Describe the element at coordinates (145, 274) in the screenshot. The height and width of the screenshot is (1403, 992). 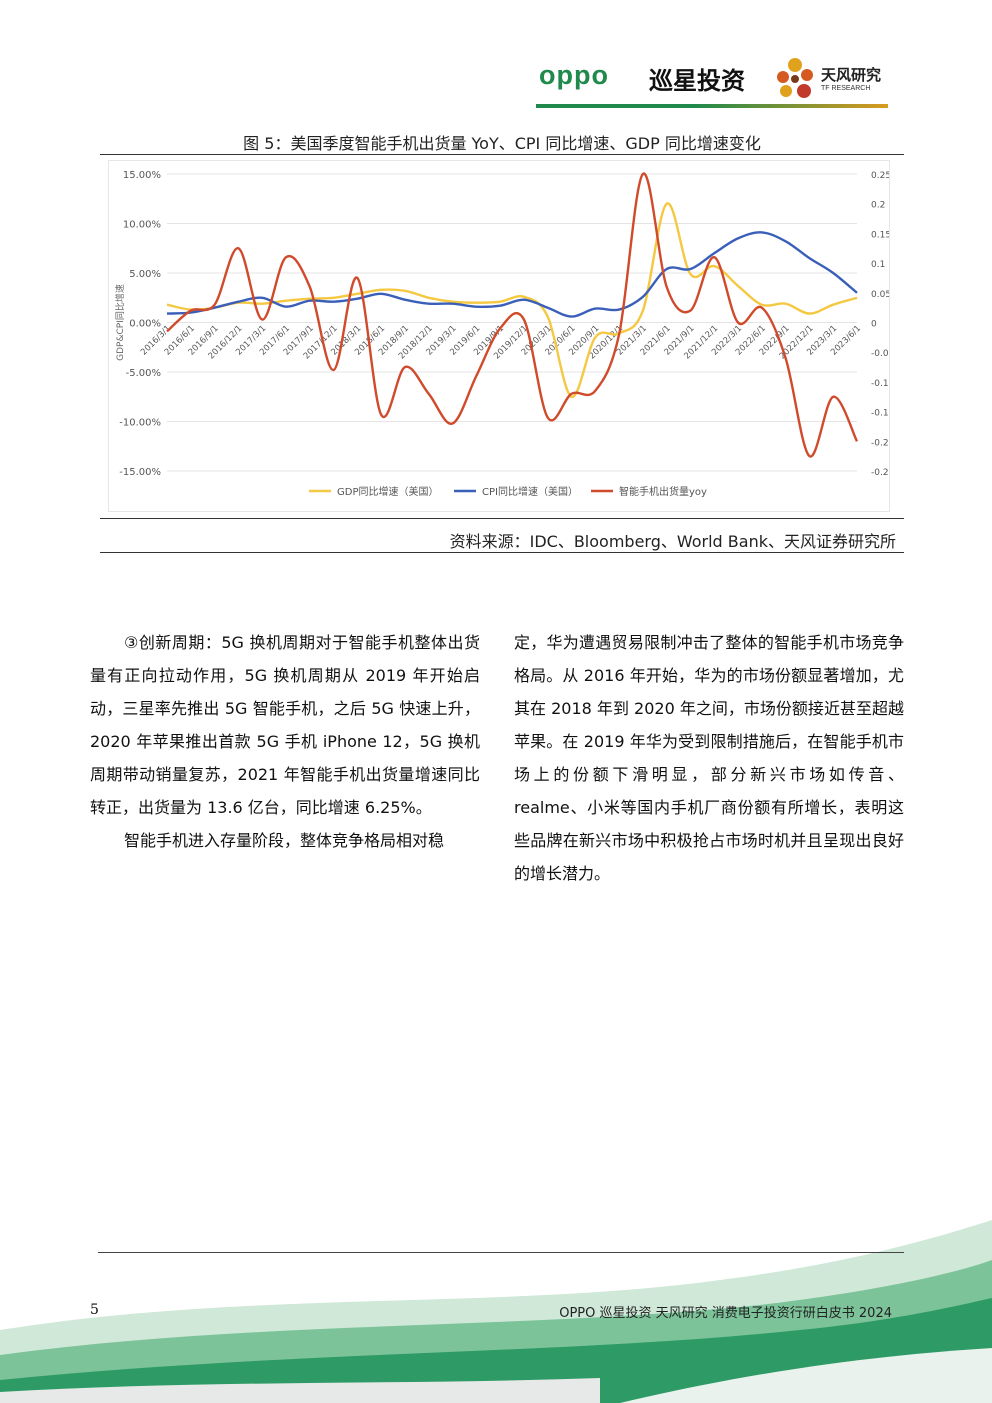
I see `left-tick-label: 5.00%` at that location.